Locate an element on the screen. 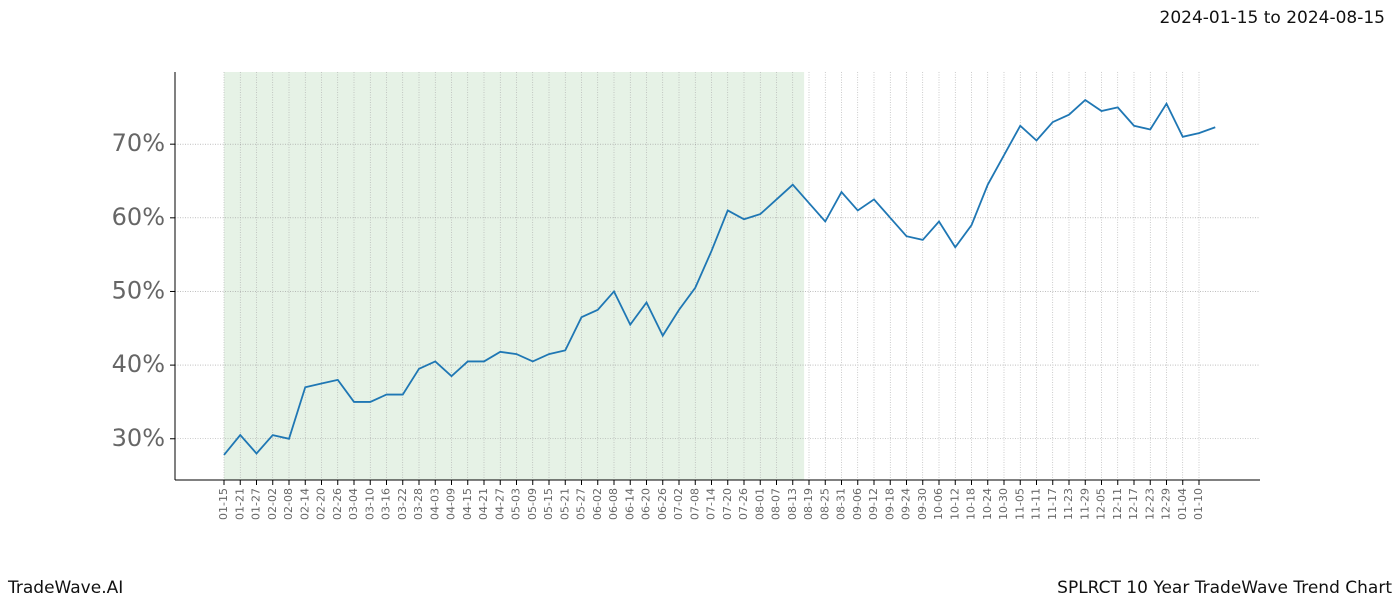 This screenshot has height=600, width=1400. x-tick-label: 07-20 is located at coordinates (727, 504).